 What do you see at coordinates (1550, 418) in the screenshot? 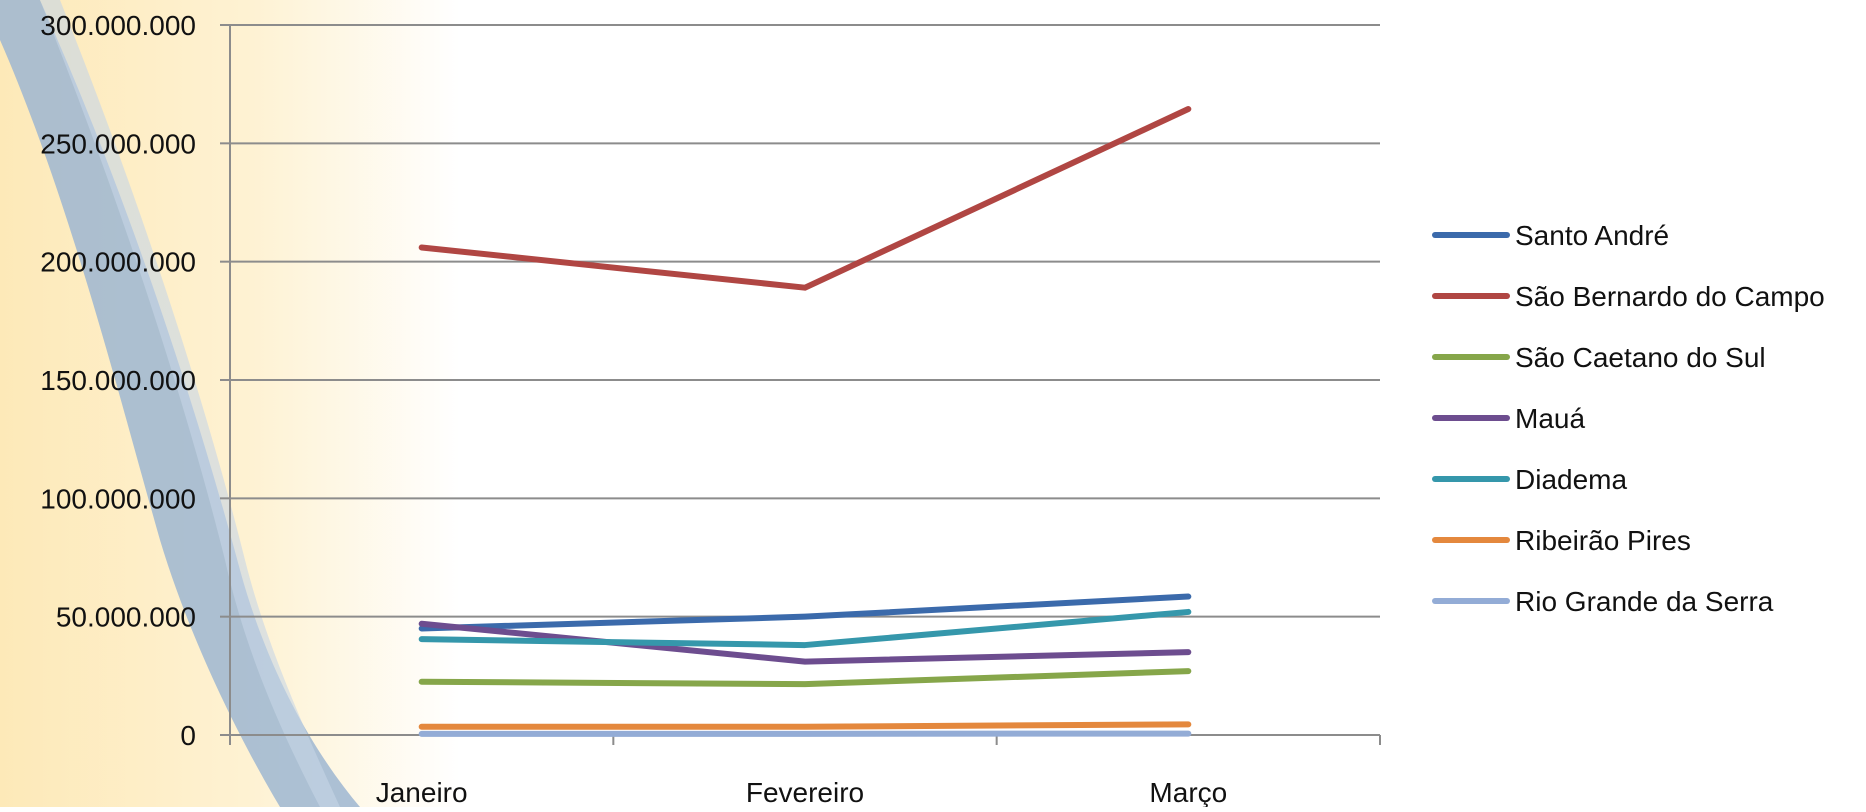
I see `legend-label: Mauá` at bounding box center [1550, 418].